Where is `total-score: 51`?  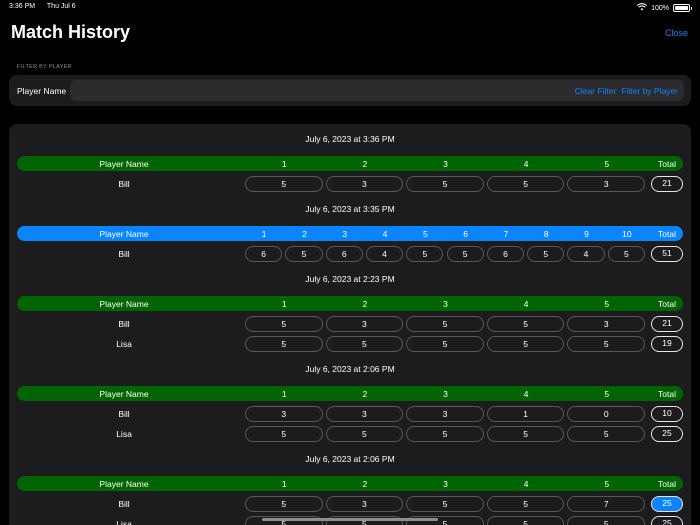 total-score: 51 is located at coordinates (667, 254).